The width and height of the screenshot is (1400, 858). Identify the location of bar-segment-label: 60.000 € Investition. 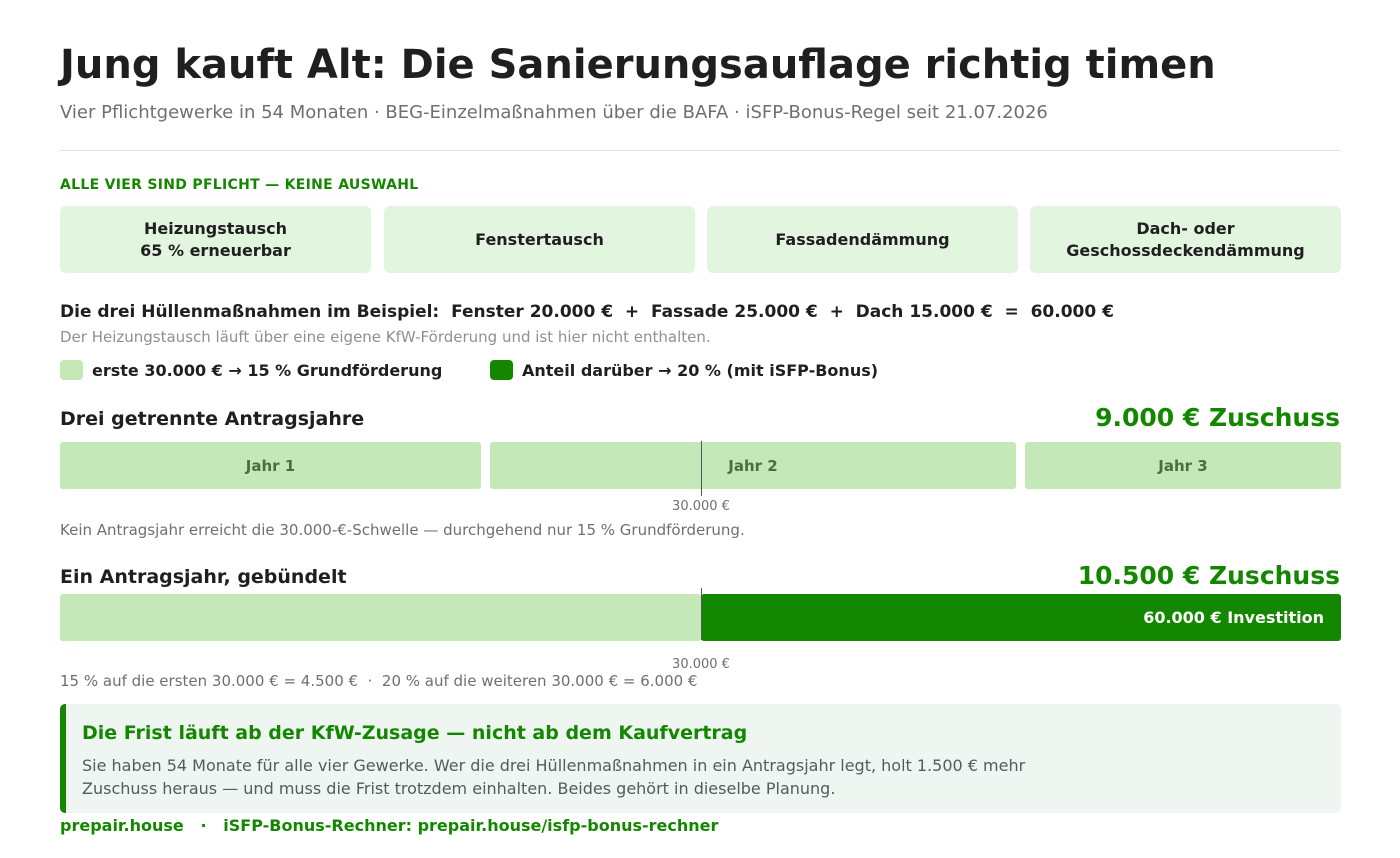
(1233, 617).